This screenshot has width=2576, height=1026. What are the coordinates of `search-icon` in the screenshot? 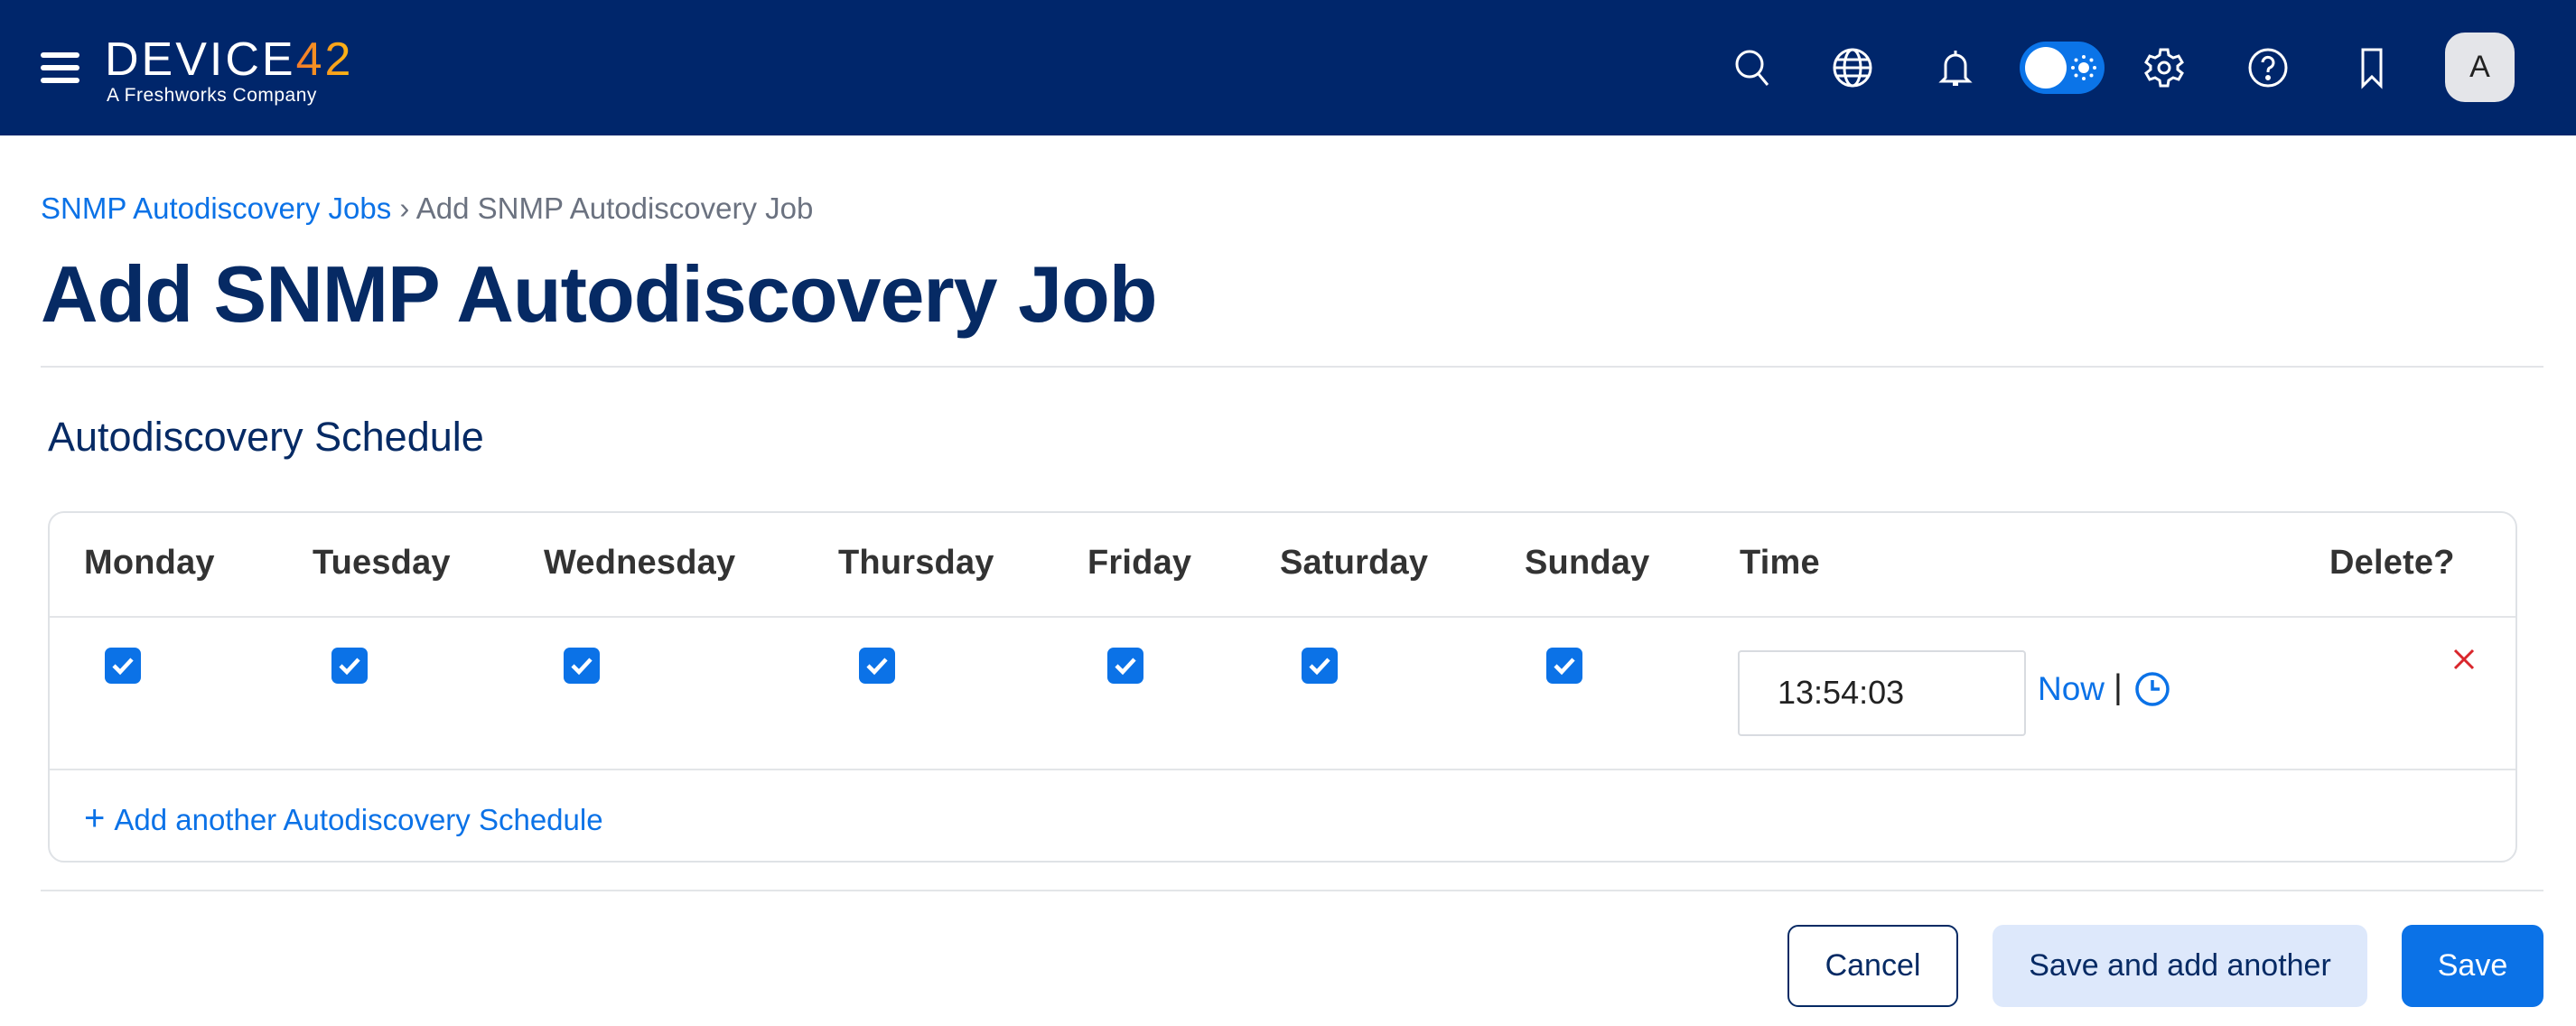 It's located at (1753, 67).